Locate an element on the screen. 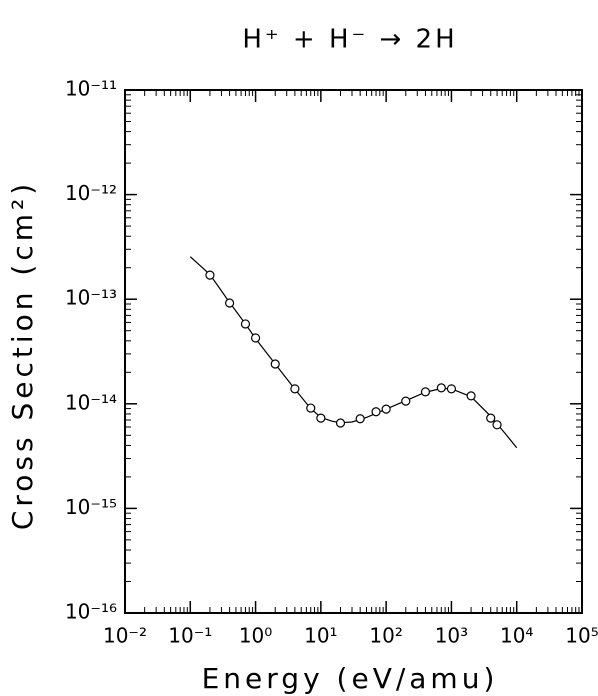 The width and height of the screenshot is (598, 696). x-tick-label: 10⁵ is located at coordinates (581, 636).